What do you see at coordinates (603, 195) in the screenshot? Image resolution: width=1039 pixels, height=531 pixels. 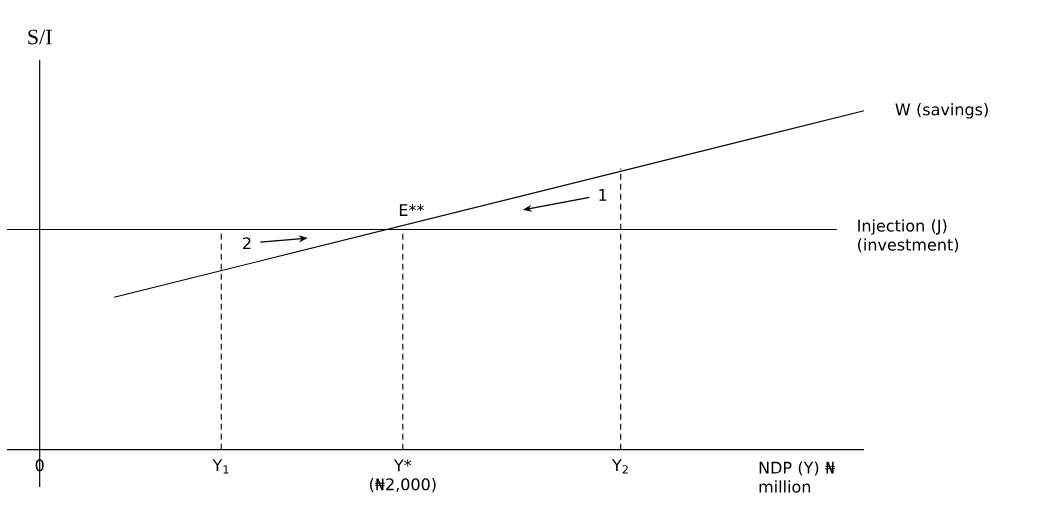 I see `annotation: 1` at bounding box center [603, 195].